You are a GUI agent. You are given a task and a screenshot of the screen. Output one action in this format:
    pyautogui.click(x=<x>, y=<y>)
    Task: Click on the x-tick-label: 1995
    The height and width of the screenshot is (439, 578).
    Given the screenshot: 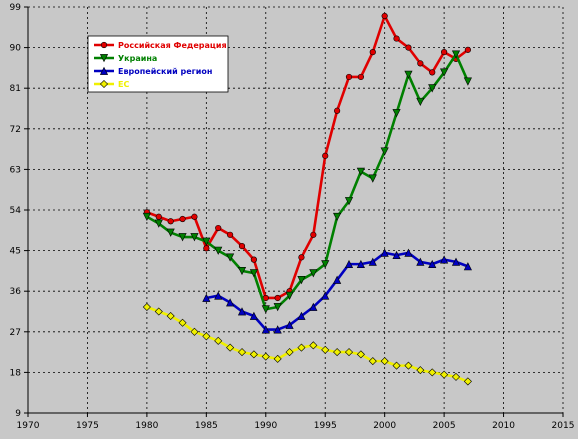 What is the action you would take?
    pyautogui.click(x=325, y=426)
    